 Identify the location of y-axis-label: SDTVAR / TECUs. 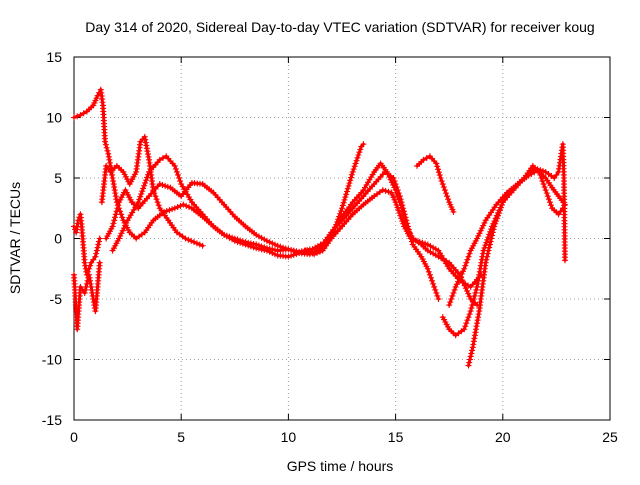
(15, 238).